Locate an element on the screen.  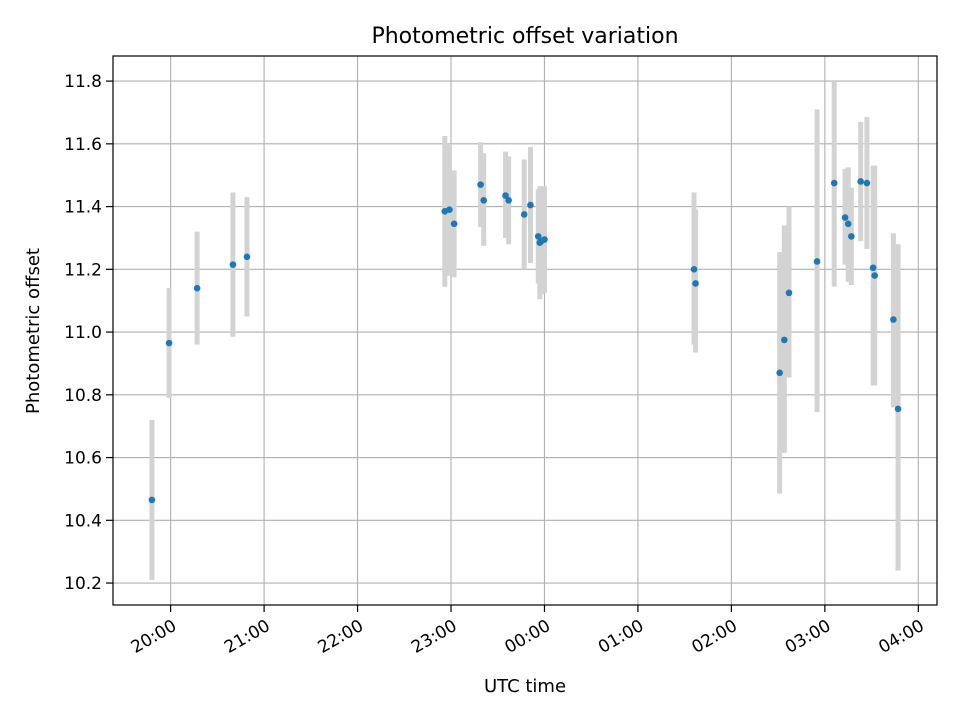
x-axis-label: UTC time is located at coordinates (525, 686).